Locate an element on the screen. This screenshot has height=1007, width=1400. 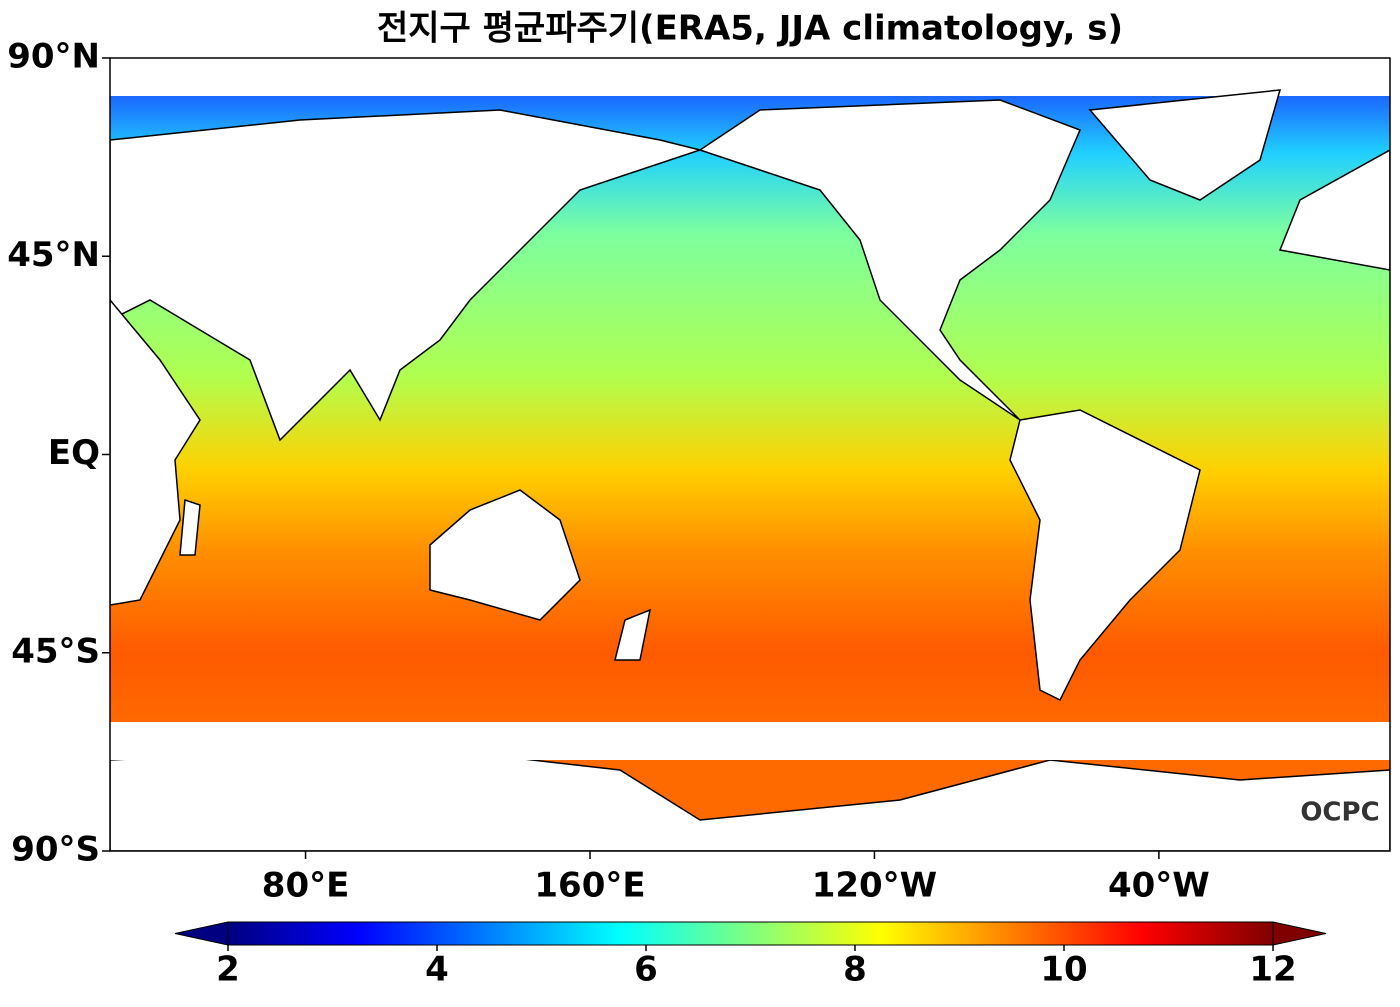
y-tick-label: 90°S is located at coordinates (55, 850).